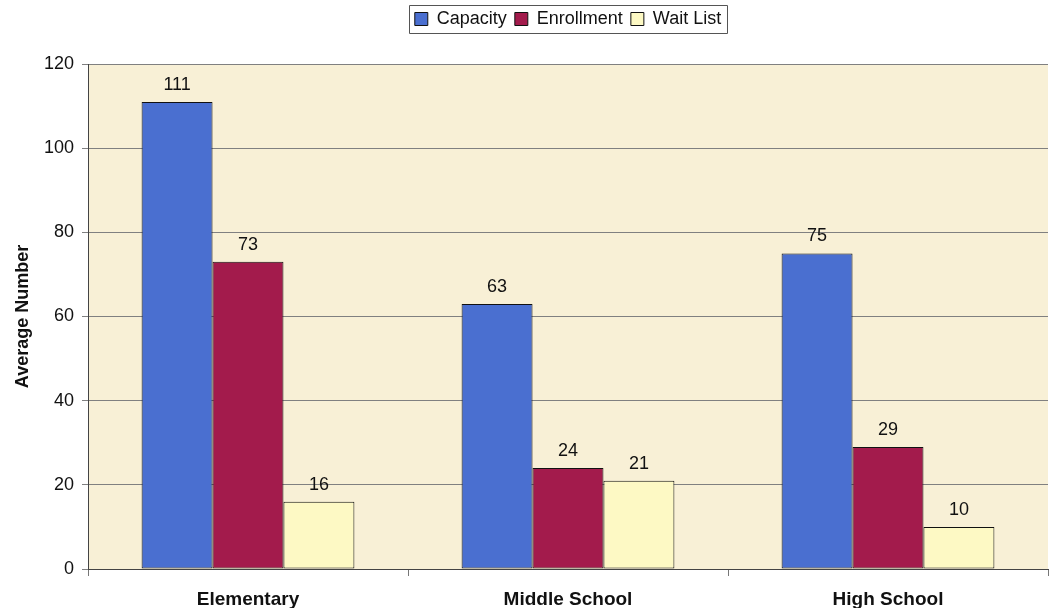 This screenshot has width=1052, height=614. I want to click on data-label: 16, so click(318, 483).